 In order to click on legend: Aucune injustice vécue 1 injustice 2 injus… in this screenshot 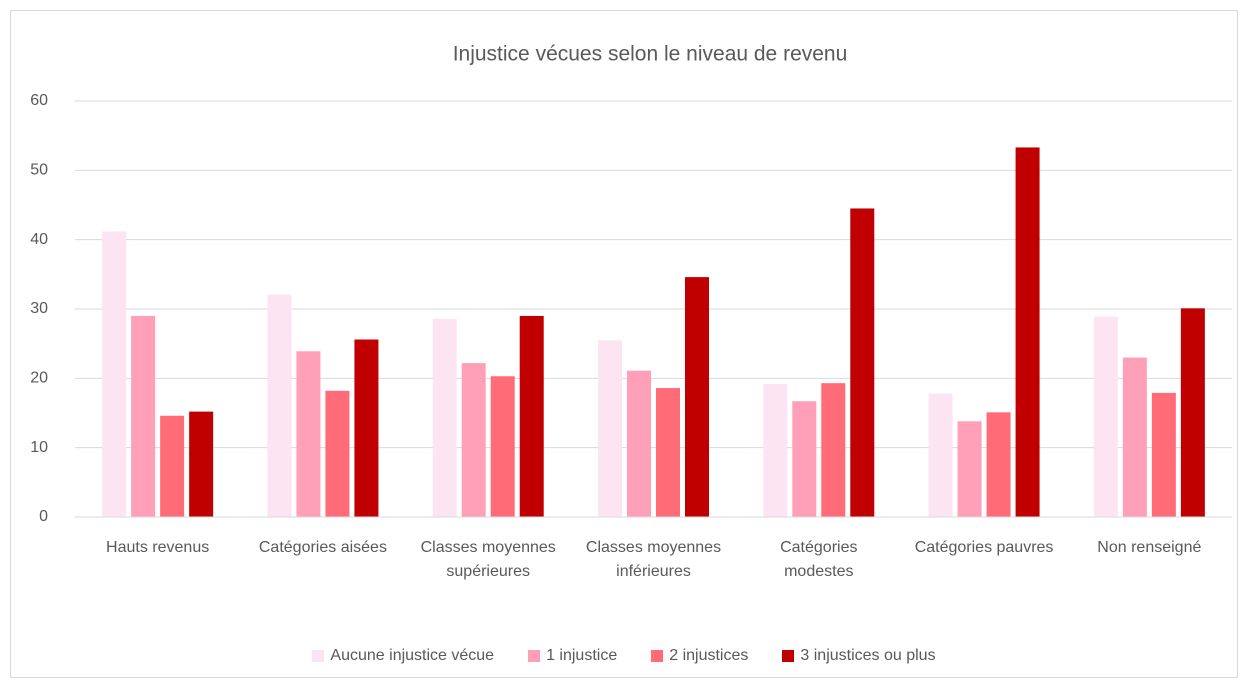, I will do `click(624, 656)`.